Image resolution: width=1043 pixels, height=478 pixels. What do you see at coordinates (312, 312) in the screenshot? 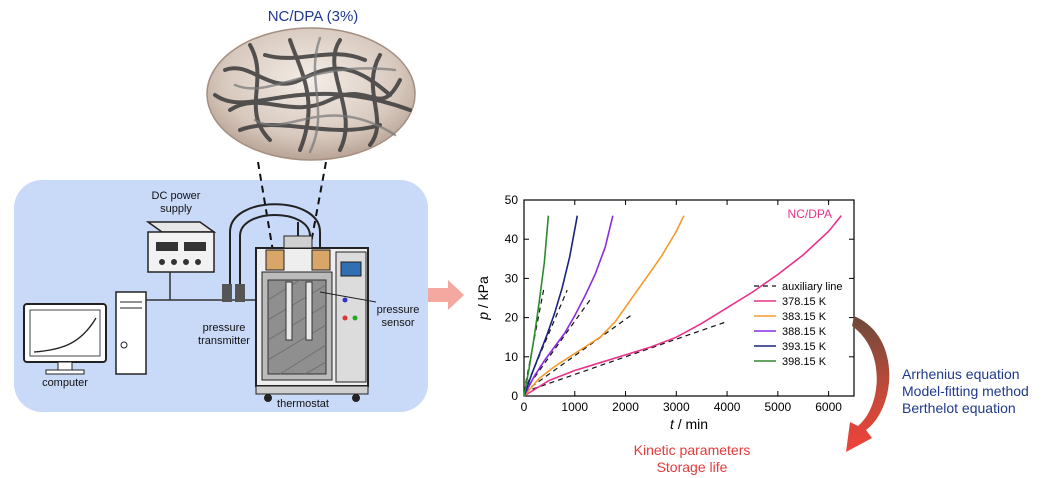
I see `thermostat-cabinet` at bounding box center [312, 312].